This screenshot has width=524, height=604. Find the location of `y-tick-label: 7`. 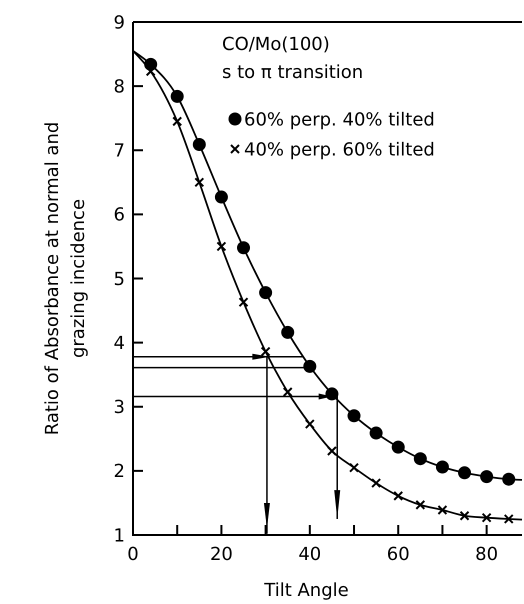

y-tick-label: 7 is located at coordinates (119, 151).